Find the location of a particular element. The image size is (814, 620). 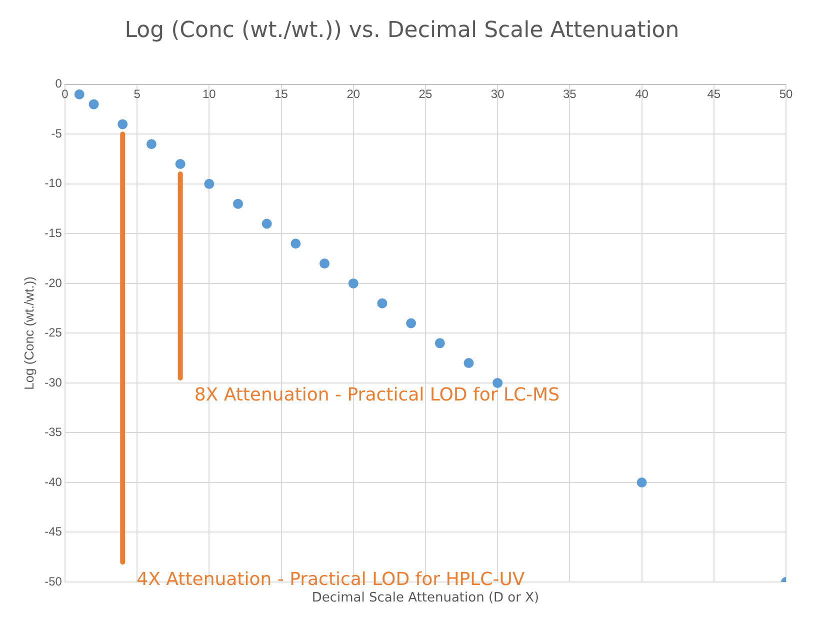

annotation: 4X Attenuation - Practical LOD for HPLC-UV is located at coordinates (331, 579).